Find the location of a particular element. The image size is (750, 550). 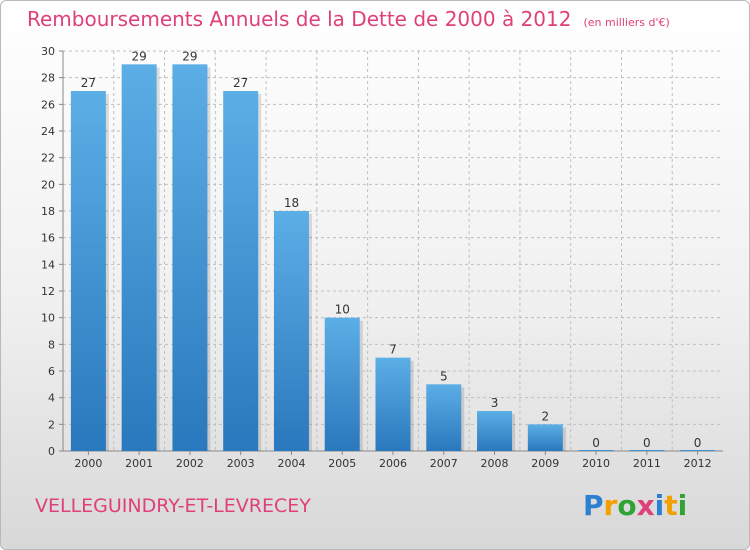

y-tick-label: 18 is located at coordinates (48, 211).